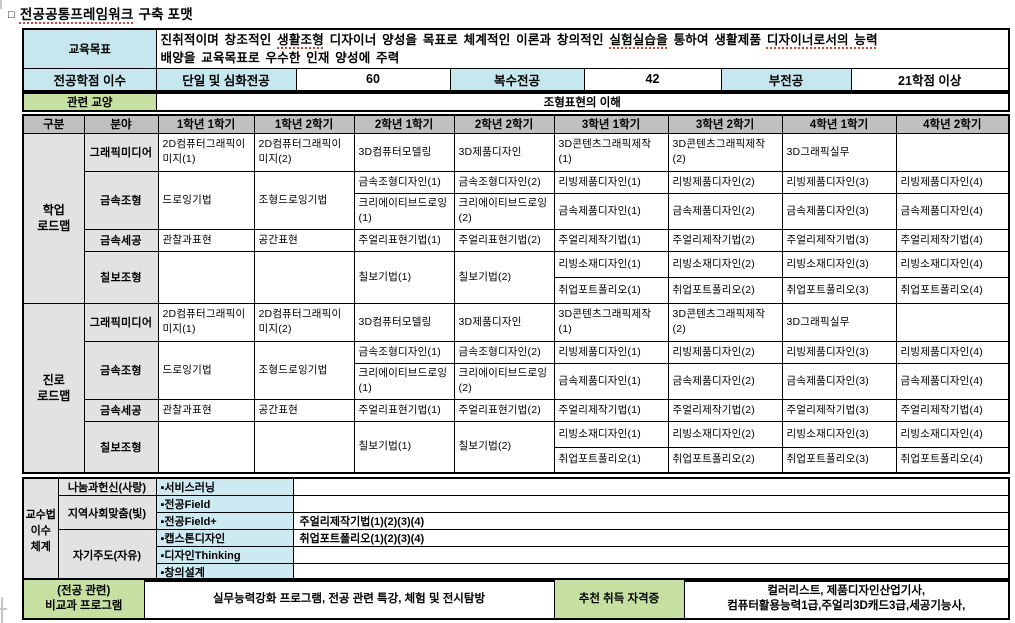 Image resolution: width=1015 pixels, height=623 pixels. I want to click on course-cell: 주얼리제작기법(3), so click(839, 410).